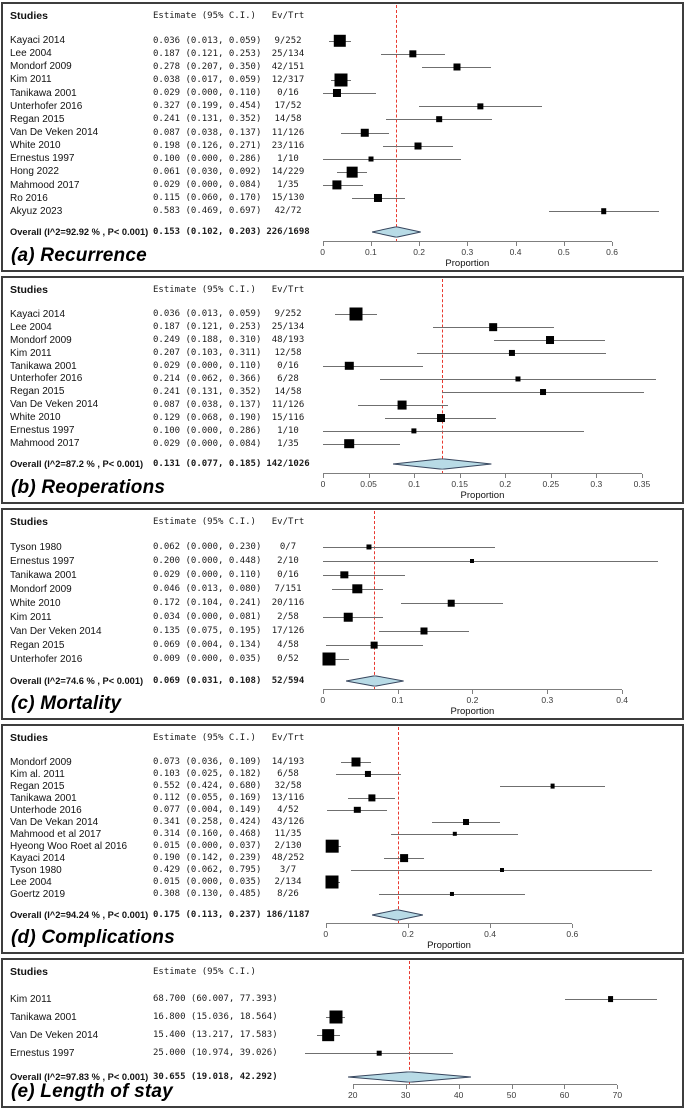  What do you see at coordinates (288, 914) in the screenshot?
I see `overall-evtrt: 186/1187` at bounding box center [288, 914].